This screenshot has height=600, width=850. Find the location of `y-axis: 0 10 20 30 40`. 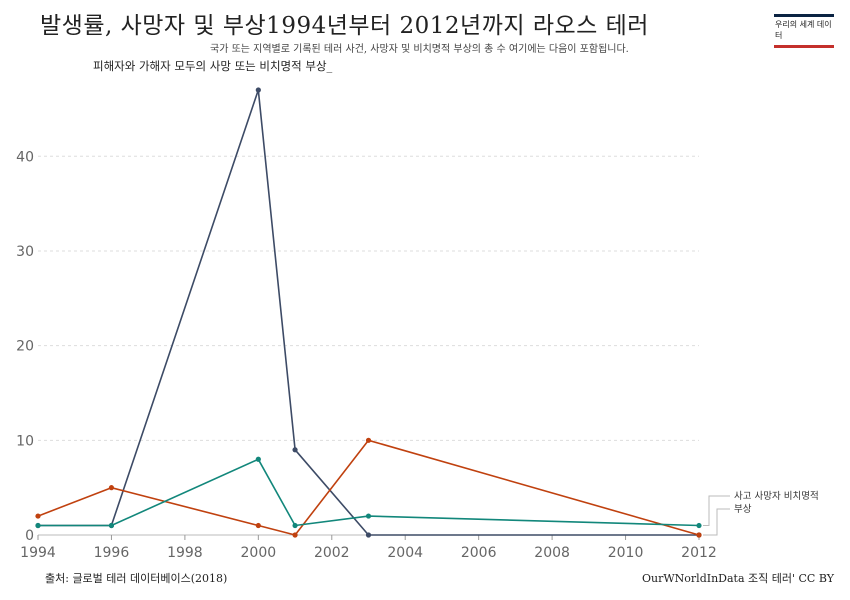

y-axis: 0 10 20 30 40 is located at coordinates (25, 346).